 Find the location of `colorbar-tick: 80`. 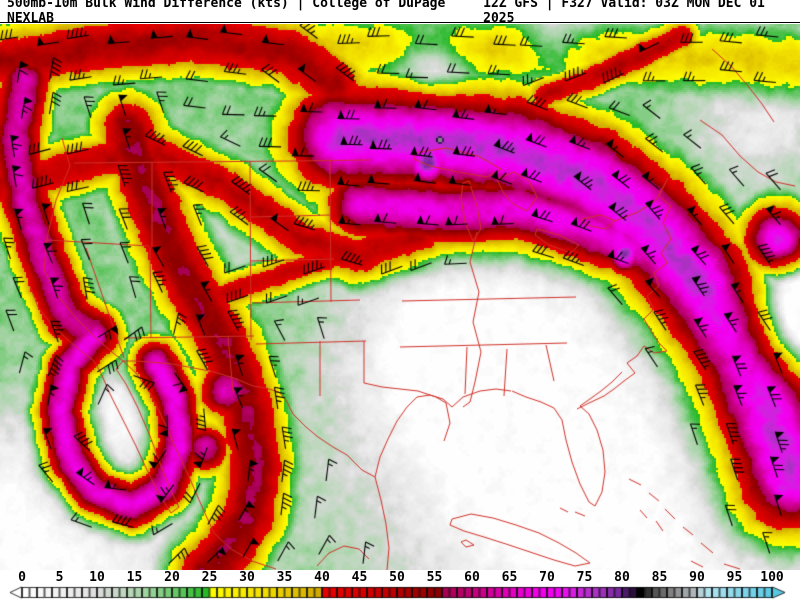

colorbar-tick: 80 is located at coordinates (622, 577).